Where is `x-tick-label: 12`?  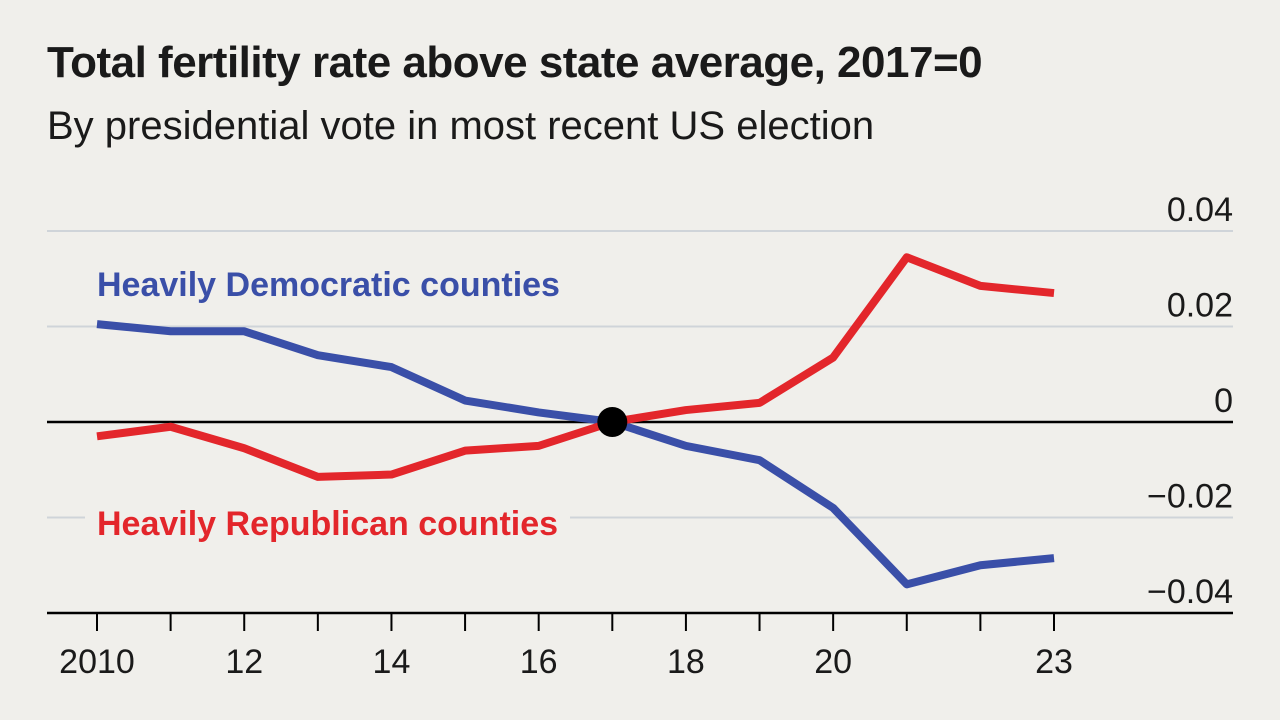
x-tick-label: 12 is located at coordinates (244, 662).